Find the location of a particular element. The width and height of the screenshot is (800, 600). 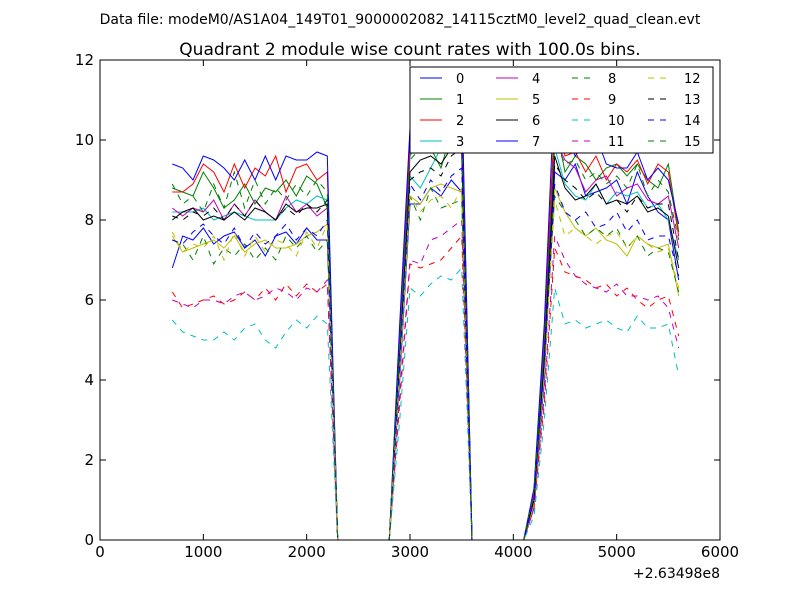

legend-label-3: 3 is located at coordinates (460, 142).